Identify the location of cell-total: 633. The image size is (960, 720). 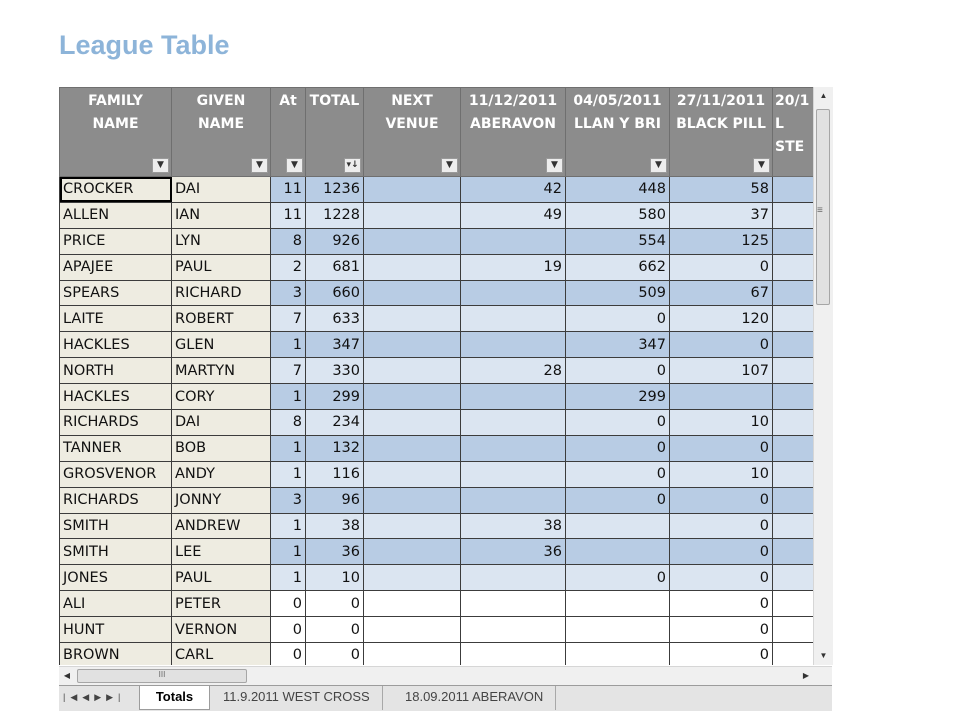
(334, 319).